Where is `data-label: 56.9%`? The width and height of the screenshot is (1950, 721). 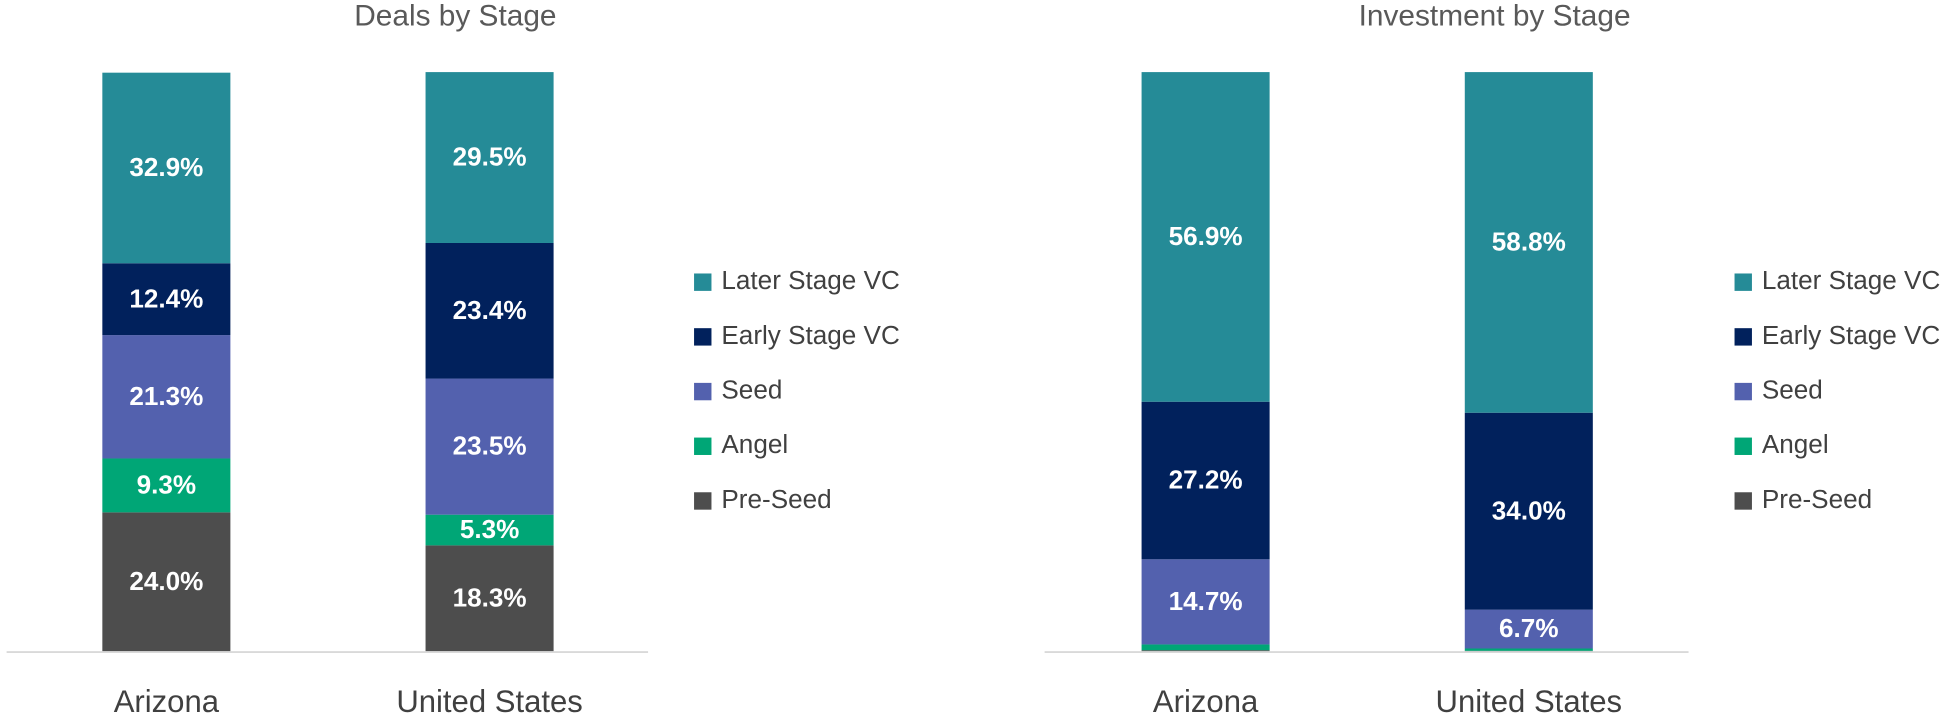
data-label: 56.9% is located at coordinates (1206, 236).